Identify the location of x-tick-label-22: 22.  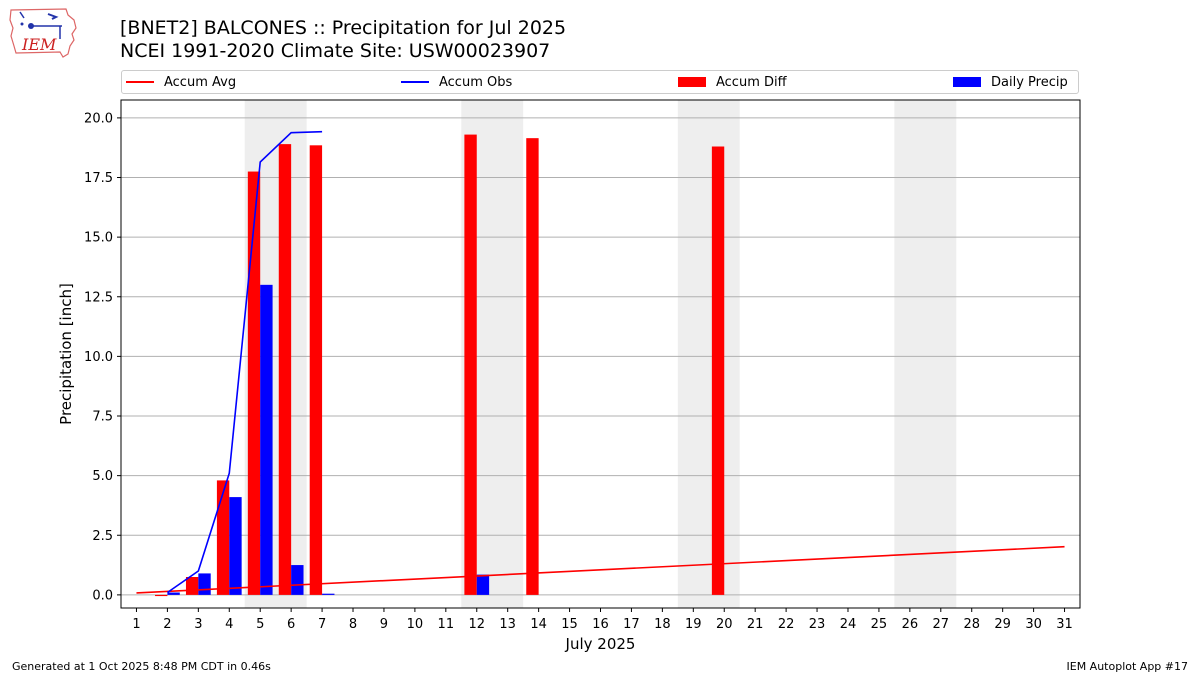
(786, 624).